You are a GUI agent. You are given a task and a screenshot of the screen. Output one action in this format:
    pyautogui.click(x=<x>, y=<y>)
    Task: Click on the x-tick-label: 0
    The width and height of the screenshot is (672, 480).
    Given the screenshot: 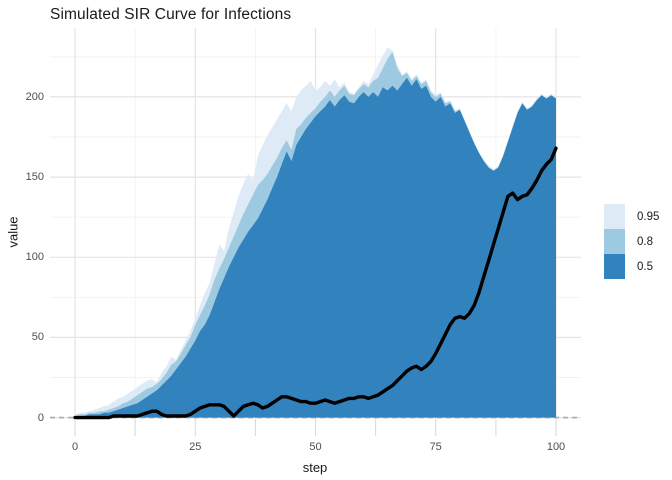 What is the action you would take?
    pyautogui.click(x=75, y=447)
    